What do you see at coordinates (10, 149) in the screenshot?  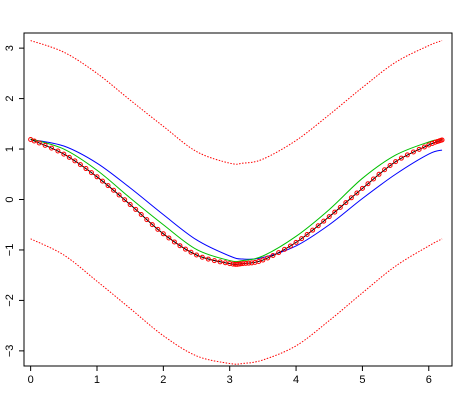 I see `y-tick-label: 1` at bounding box center [10, 149].